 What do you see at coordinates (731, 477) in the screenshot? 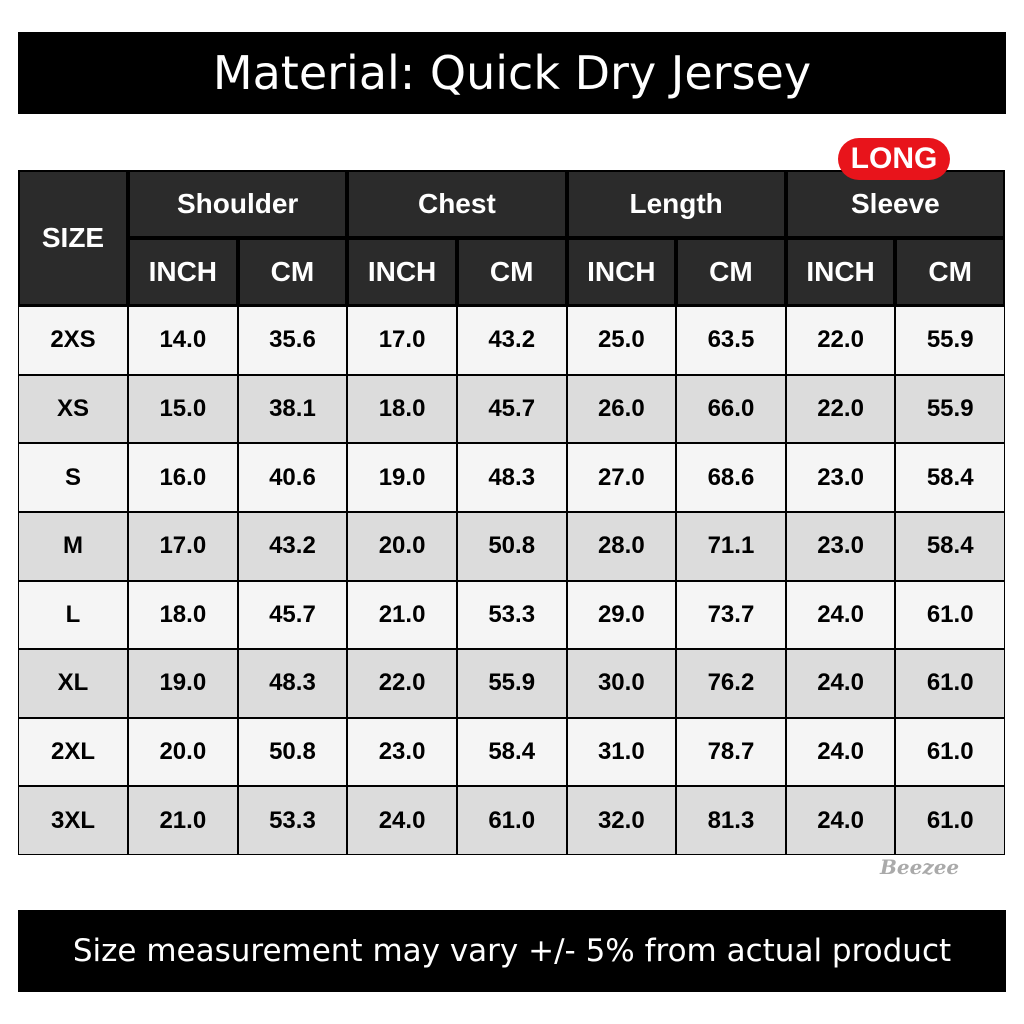
I see `value-cell: 68.6` at bounding box center [731, 477].